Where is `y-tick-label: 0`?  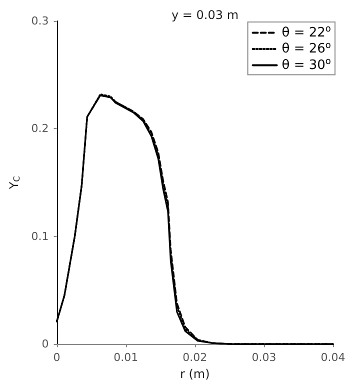 y-tick-label: 0 is located at coordinates (45, 344).